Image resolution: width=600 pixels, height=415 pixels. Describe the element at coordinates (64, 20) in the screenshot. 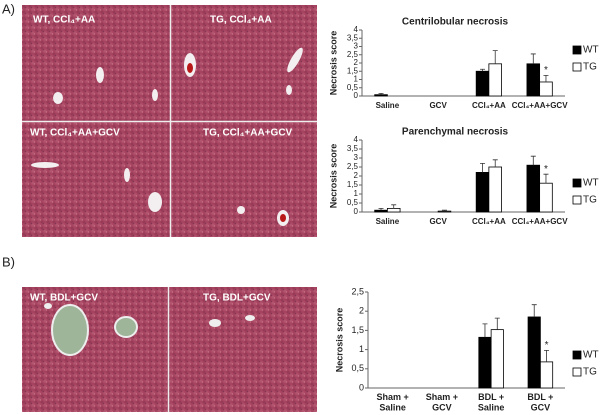

I see `image-label: WT, CCl₄+AA` at that location.